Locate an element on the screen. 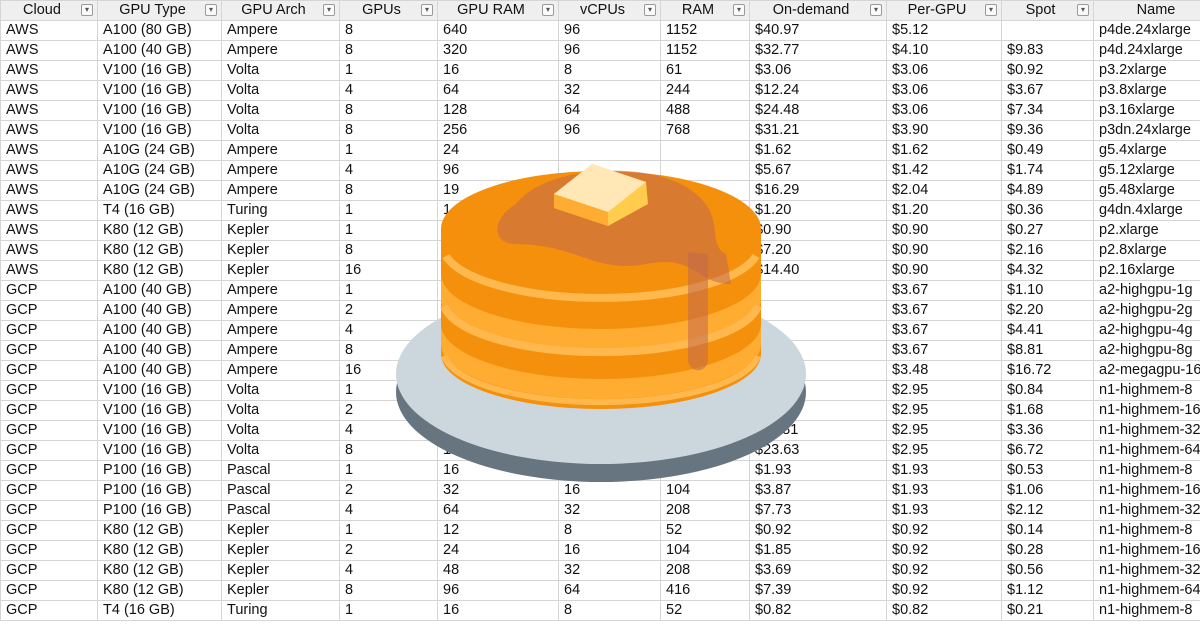 Image resolution: width=1200 pixels, height=630 pixels. table-cell: p2.16xlarge is located at coordinates (1146, 270).